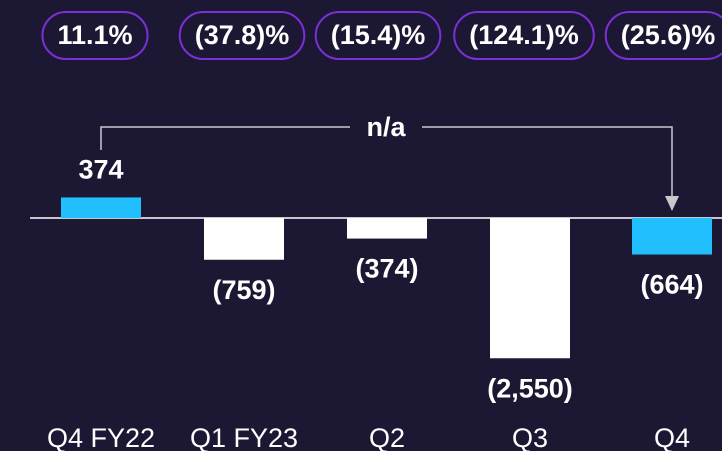 The image size is (722, 451). Describe the element at coordinates (243, 290) in the screenshot. I see `value-label: (759)` at that location.